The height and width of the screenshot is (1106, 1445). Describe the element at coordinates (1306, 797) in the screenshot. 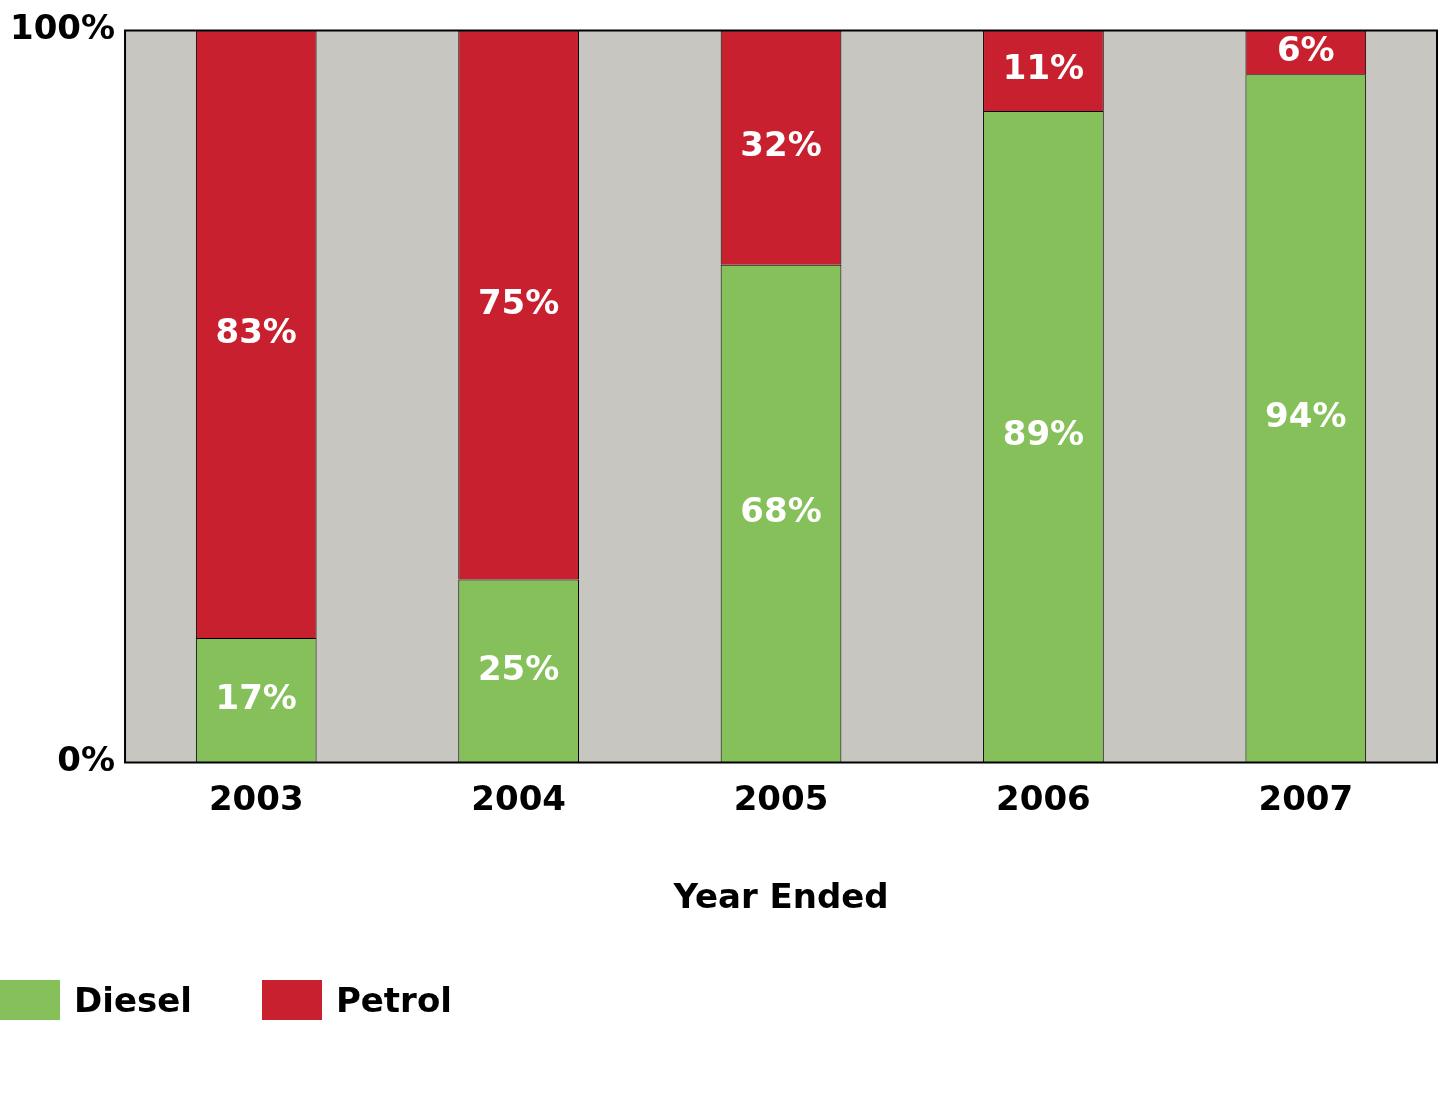

I see `x-tick-label: 2007` at that location.